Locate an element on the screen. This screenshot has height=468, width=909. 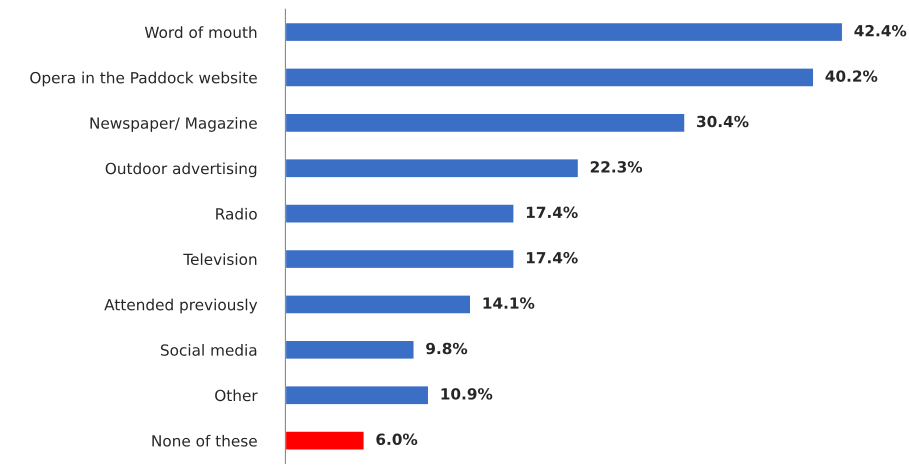
y-tick-label: Television is located at coordinates (219, 259).